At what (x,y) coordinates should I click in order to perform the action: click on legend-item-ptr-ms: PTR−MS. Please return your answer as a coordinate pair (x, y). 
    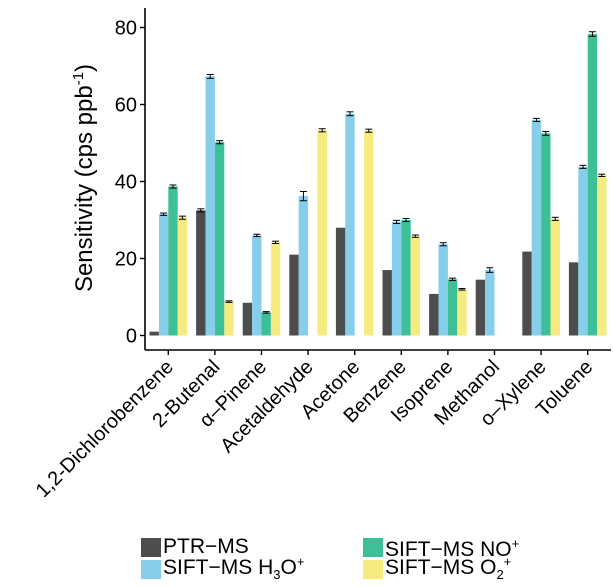
    Looking at the image, I should click on (195, 547).